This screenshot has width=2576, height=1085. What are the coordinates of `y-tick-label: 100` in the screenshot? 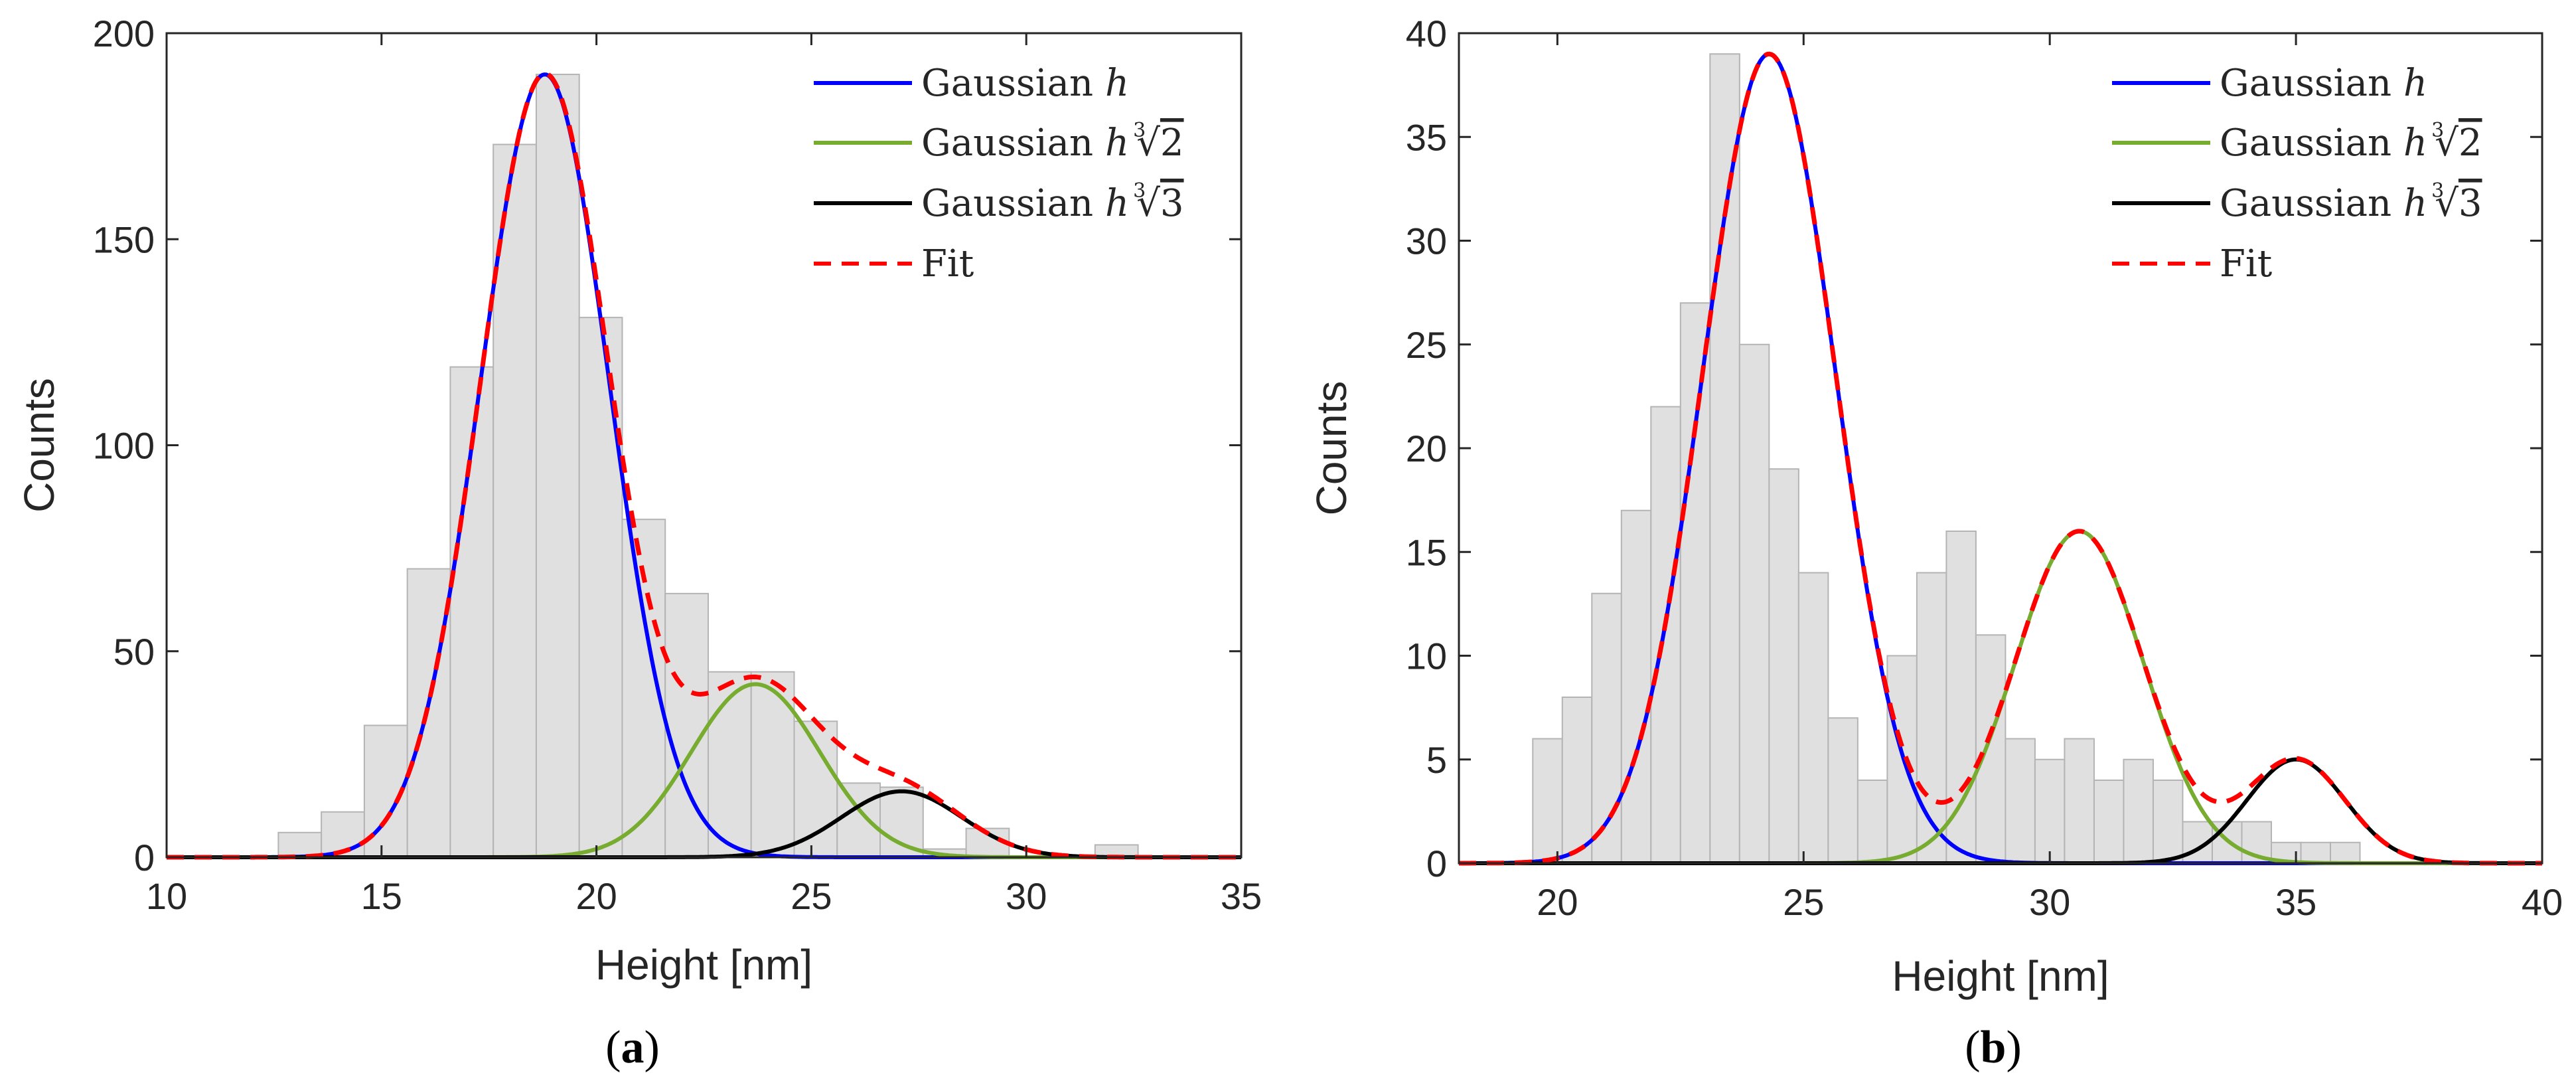 It's located at (124, 446).